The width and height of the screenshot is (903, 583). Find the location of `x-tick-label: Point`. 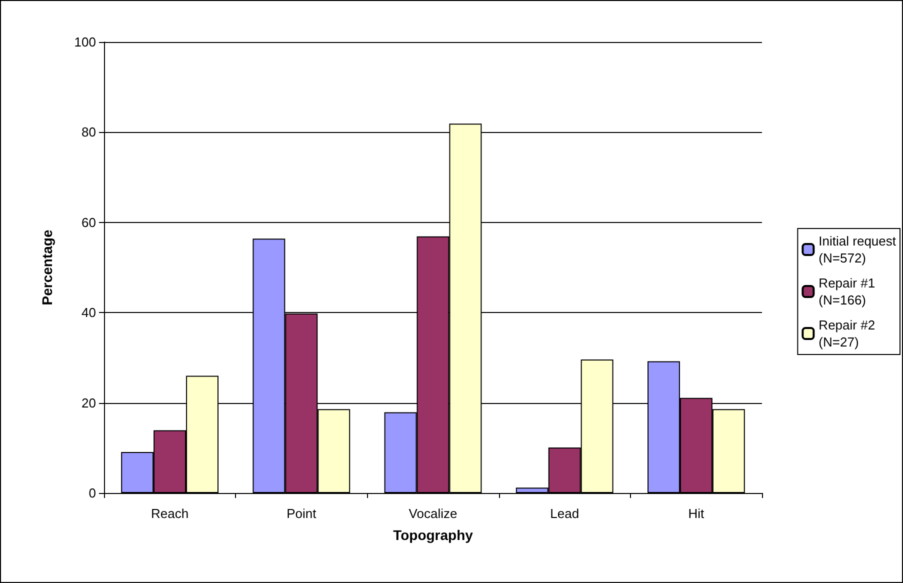

x-tick-label: Point is located at coordinates (301, 513).